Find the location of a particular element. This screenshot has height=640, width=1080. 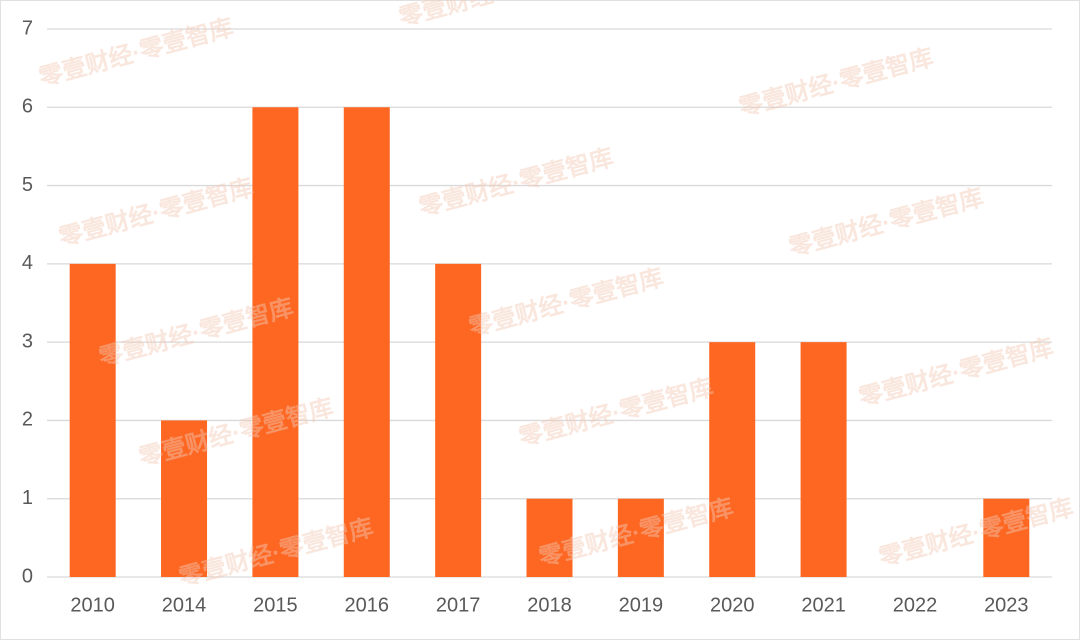

x-tick-label: 2023 is located at coordinates (1006, 605).